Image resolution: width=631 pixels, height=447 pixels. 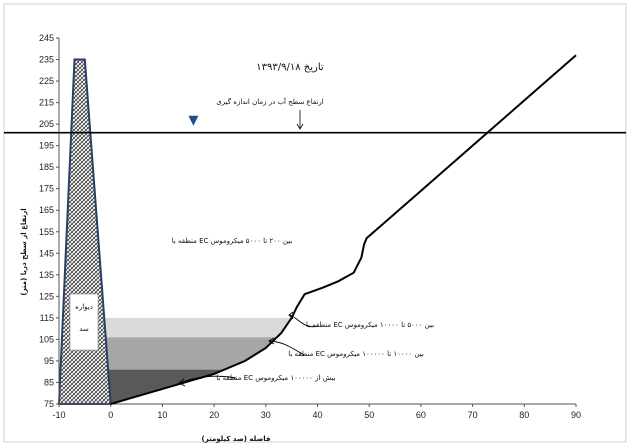 What do you see at coordinates (46, 124) in the screenshot?
I see `y-tick-label-13: 205` at bounding box center [46, 124].